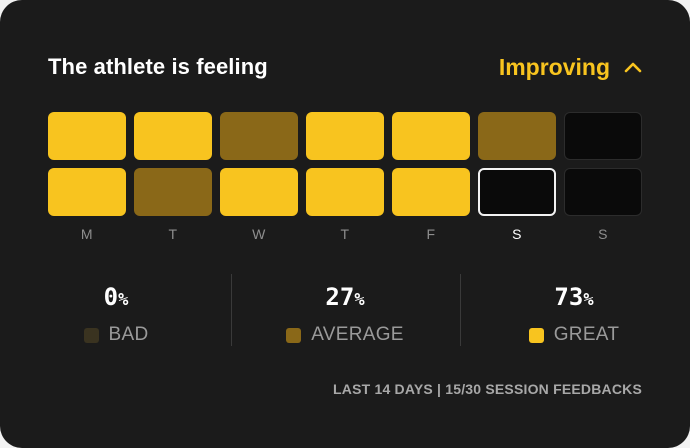 The width and height of the screenshot is (690, 448). What do you see at coordinates (345, 335) in the screenshot?
I see `stat-average-label: AVERAGE` at bounding box center [345, 335].